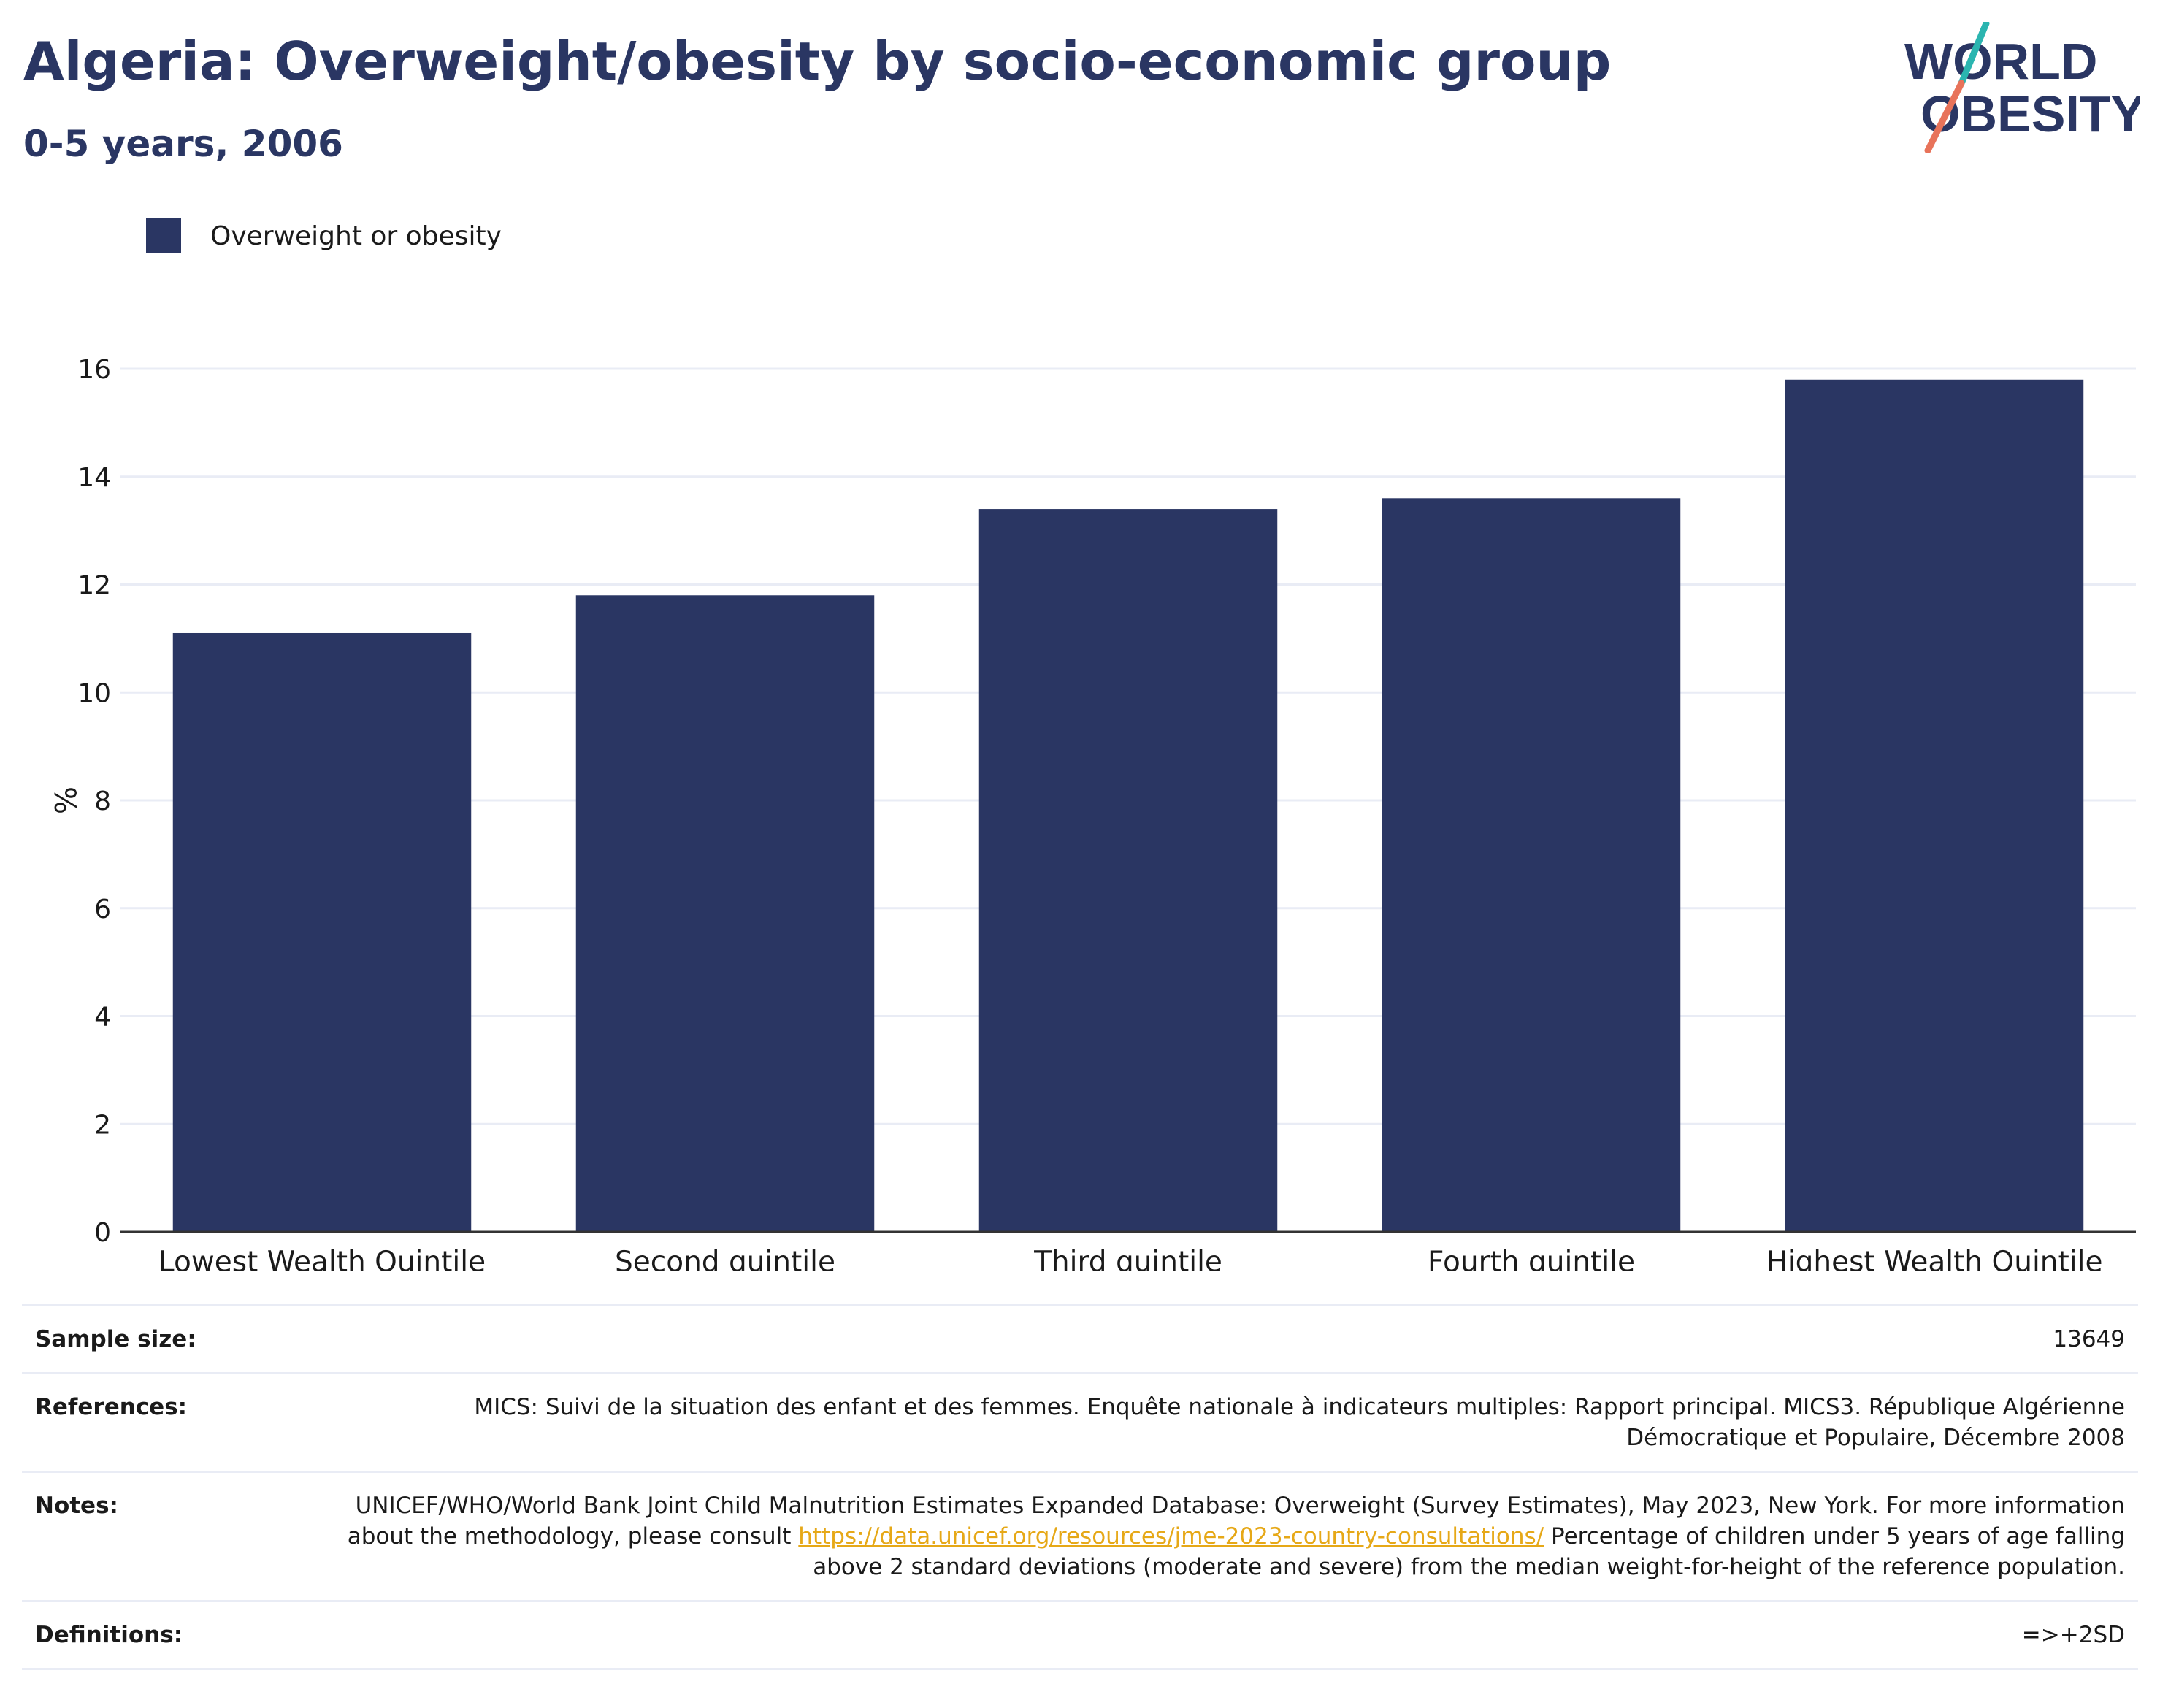 Image resolution: width=2160 pixels, height=1708 pixels. What do you see at coordinates (94, 693) in the screenshot?
I see `y-tick-label: 10` at bounding box center [94, 693].